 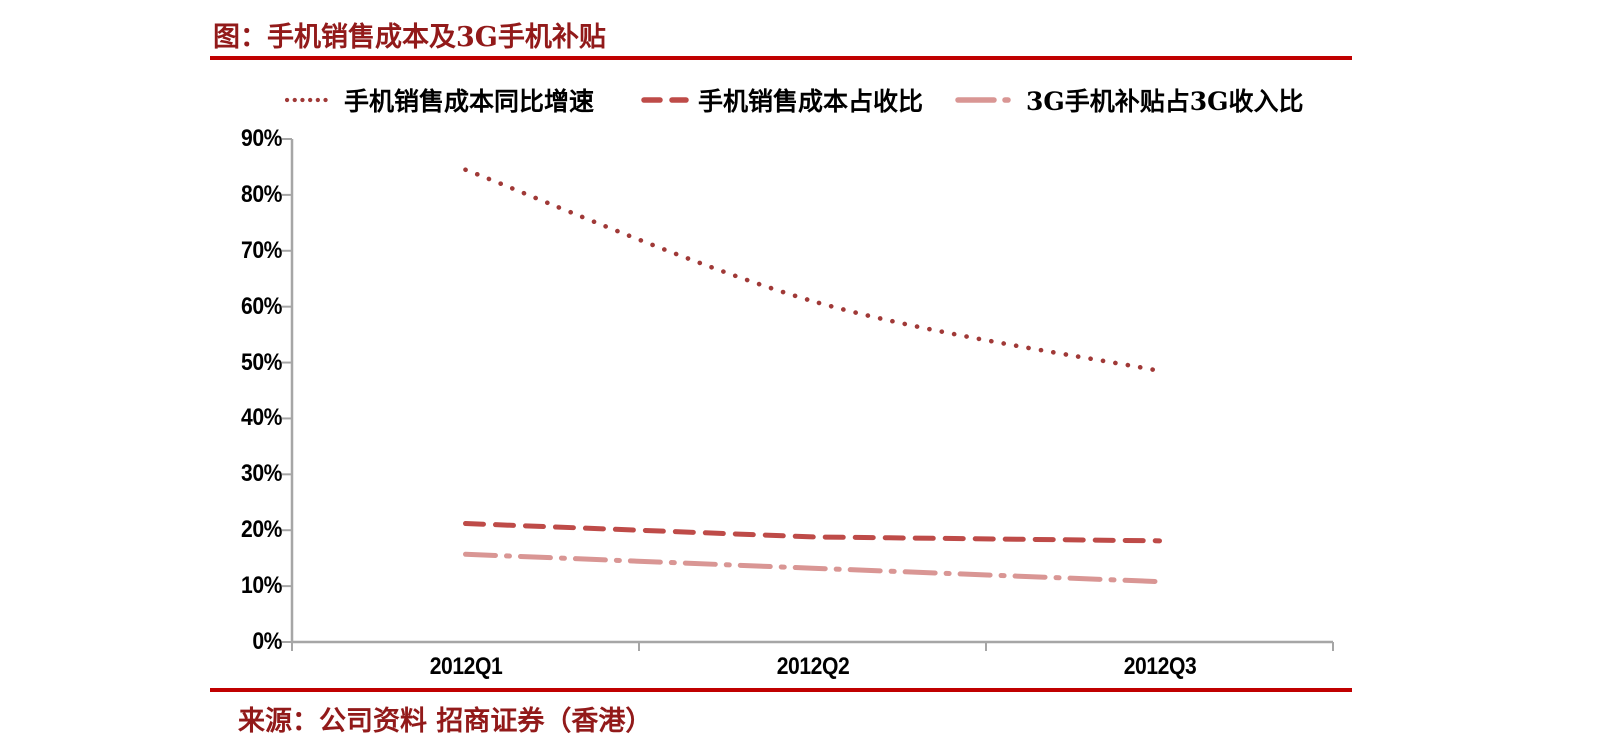 I want to click on legend-item-yoy-growth: 手机销售成本同比增速, so click(x=439, y=100).